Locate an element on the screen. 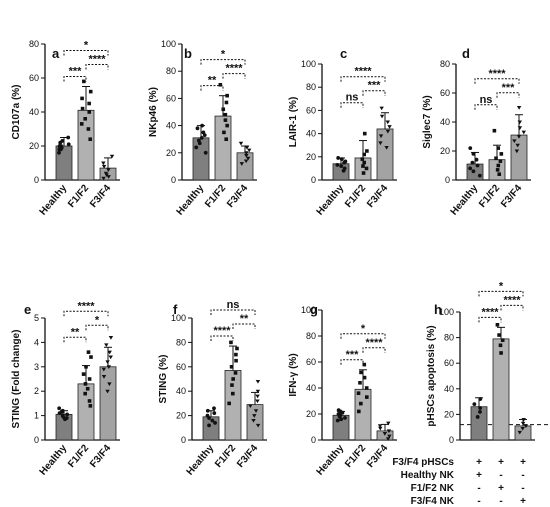 This screenshot has width=550, height=507. y-tick-label: 5 is located at coordinates (36, 318).